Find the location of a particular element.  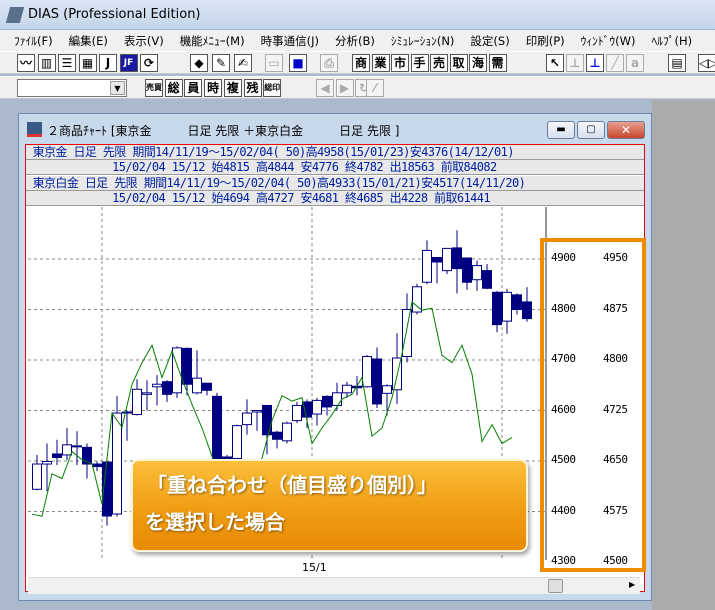

right-axis-tick: 4800 is located at coordinates (615, 358).